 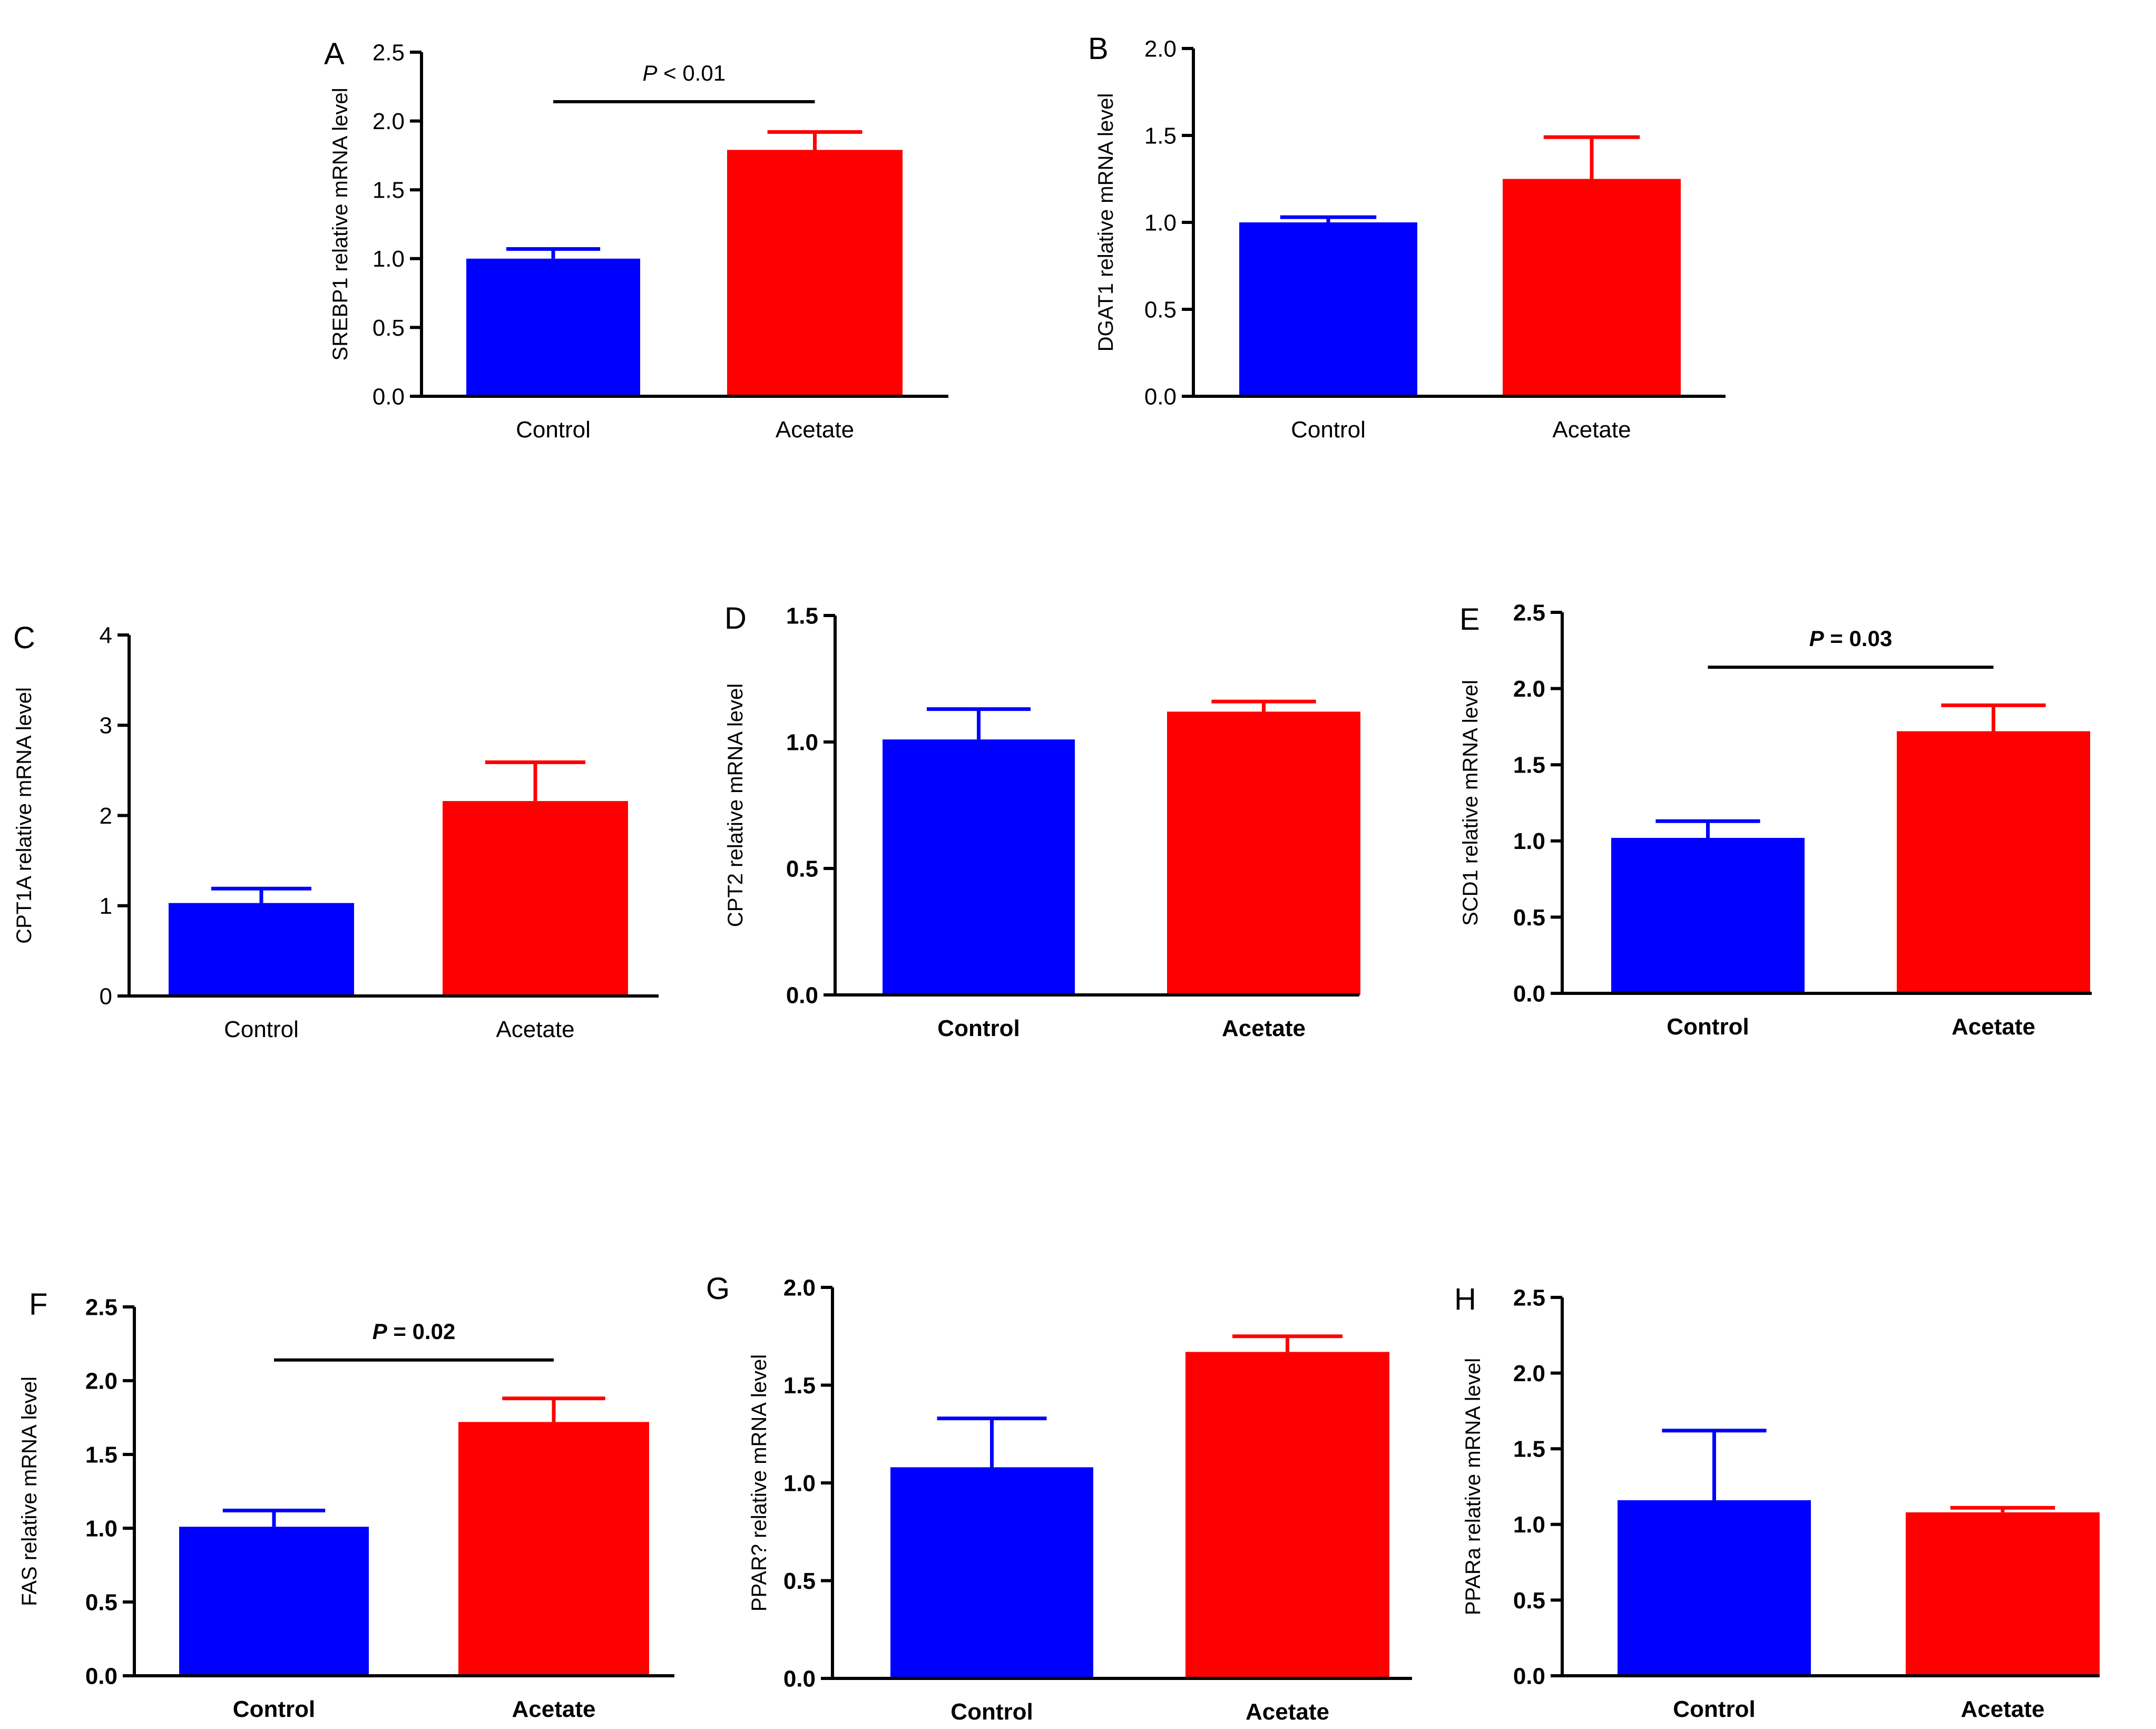 I want to click on panel-letter: C, so click(x=24, y=638).